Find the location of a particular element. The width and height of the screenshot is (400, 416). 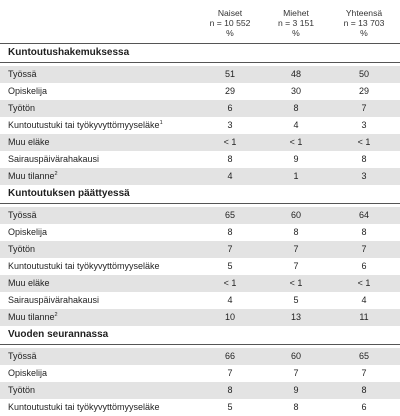

row-label-text: Muu eläke is located at coordinates (29, 283).